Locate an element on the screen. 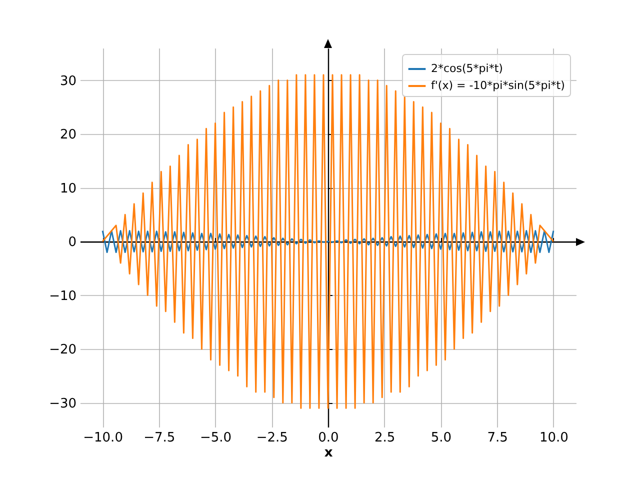  x-tick-label: −7.5 is located at coordinates (160, 438).